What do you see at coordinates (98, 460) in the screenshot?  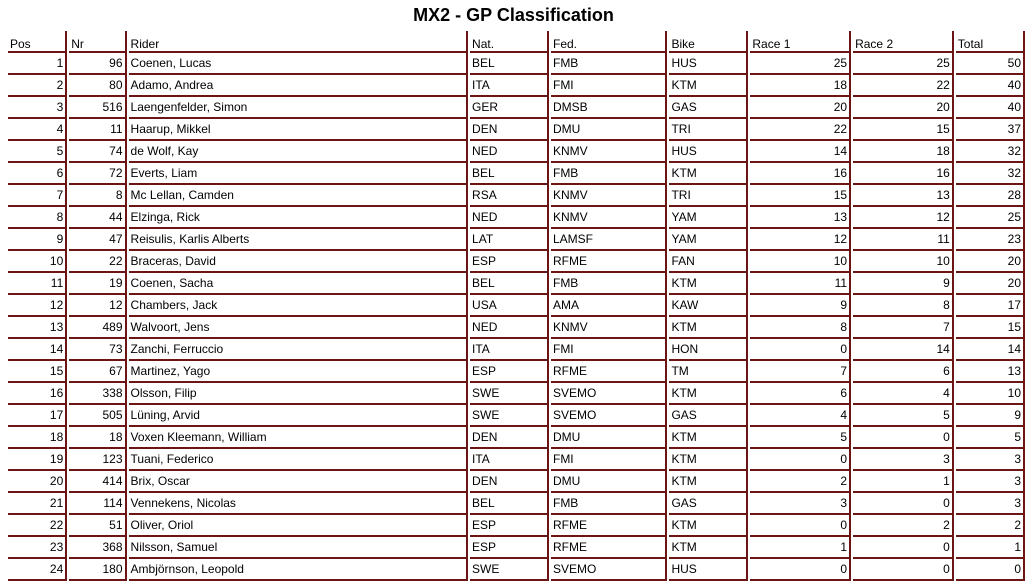 I see `cell-nr: 123` at bounding box center [98, 460].